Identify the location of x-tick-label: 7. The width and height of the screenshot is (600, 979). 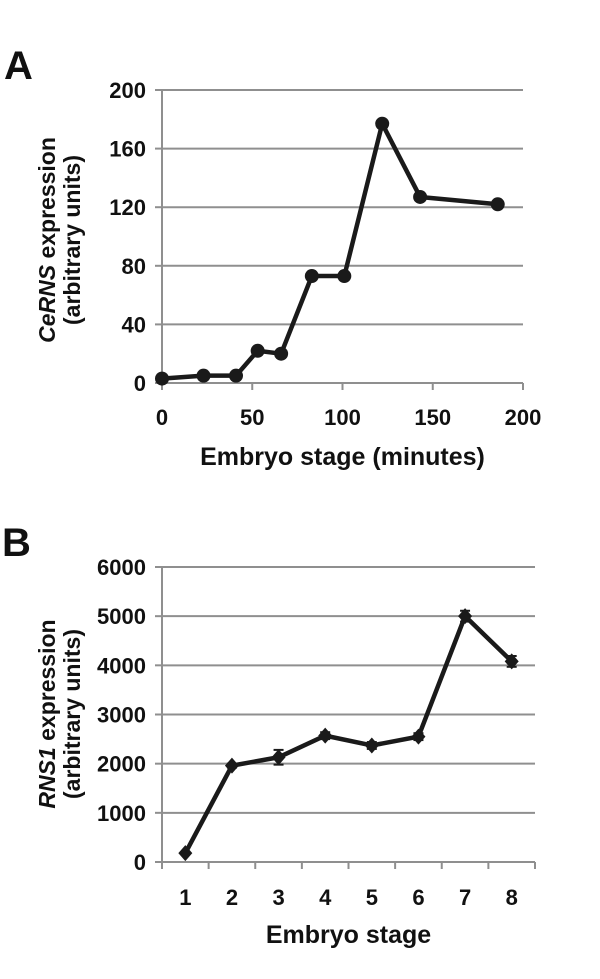
(465, 897).